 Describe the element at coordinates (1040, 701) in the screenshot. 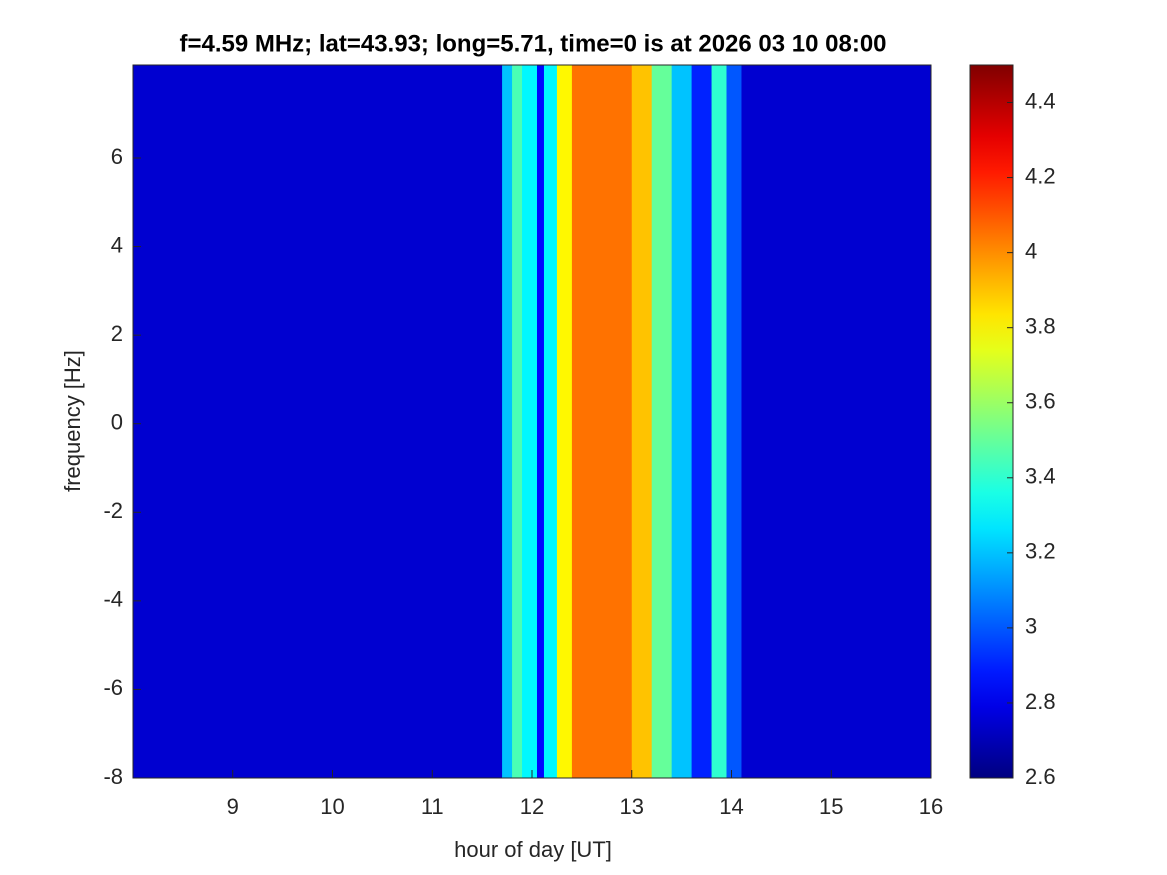

I see `colorbar-tick-label: 2.8` at that location.